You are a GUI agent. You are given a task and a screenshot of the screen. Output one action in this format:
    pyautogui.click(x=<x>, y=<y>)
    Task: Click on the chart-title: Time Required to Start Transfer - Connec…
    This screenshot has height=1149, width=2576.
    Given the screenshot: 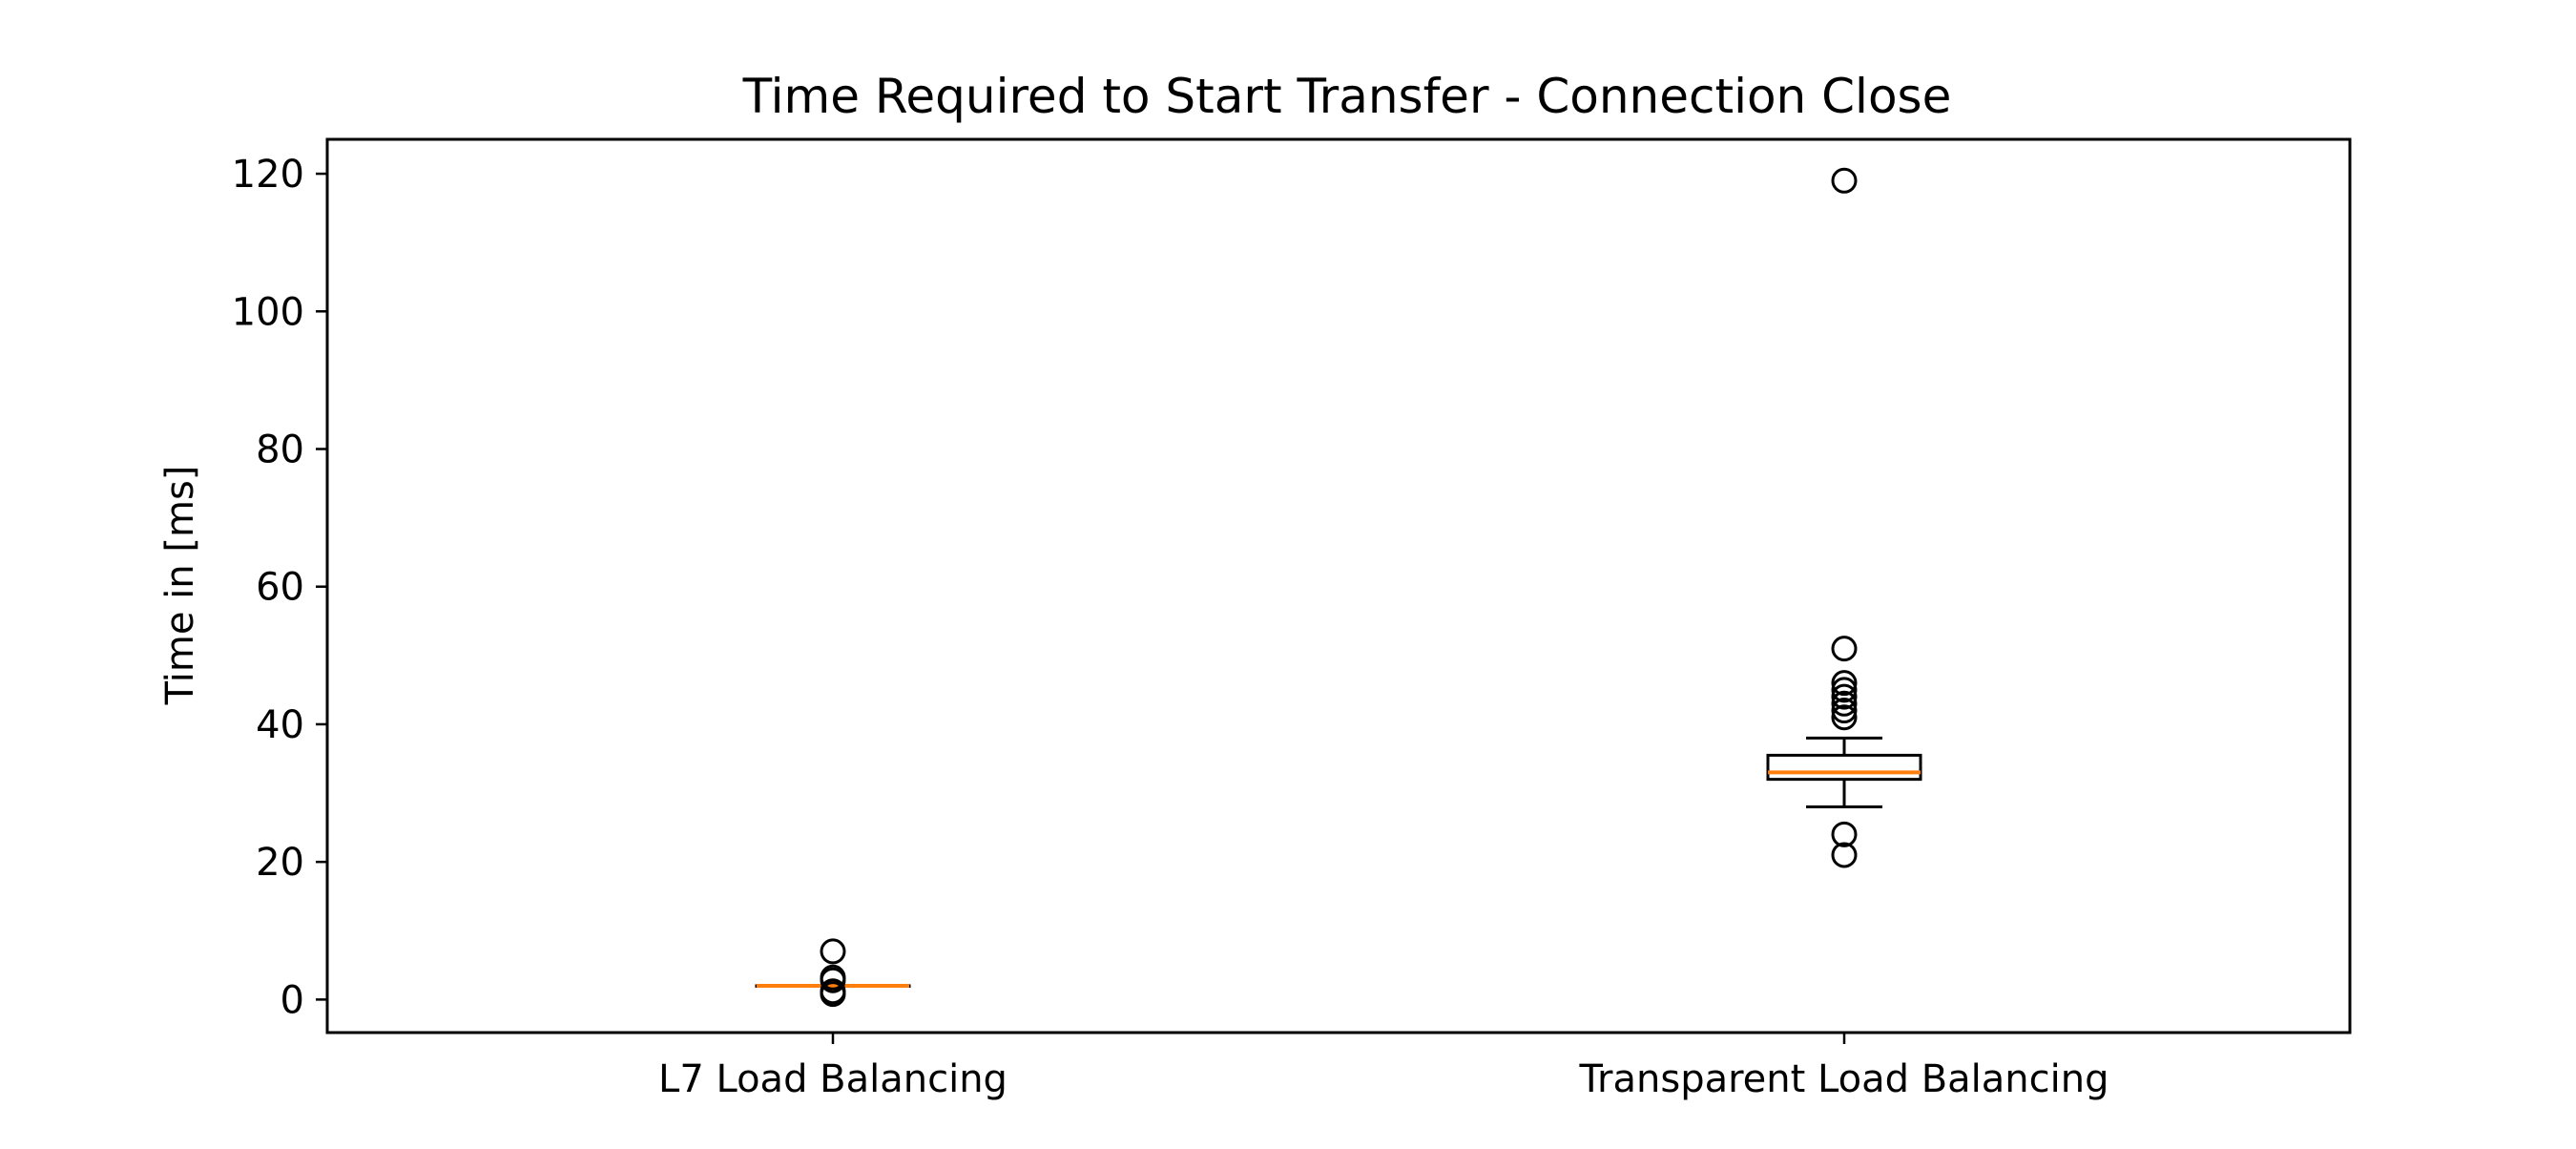 What is the action you would take?
    pyautogui.click(x=1347, y=96)
    